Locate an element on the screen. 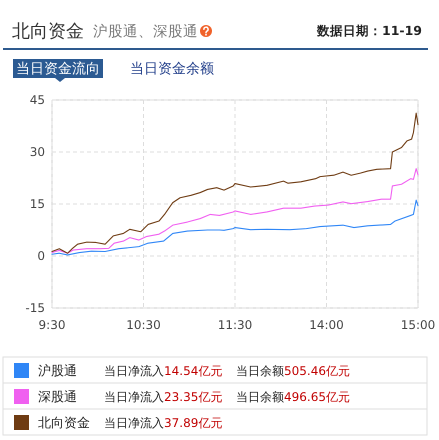 The height and width of the screenshot is (440, 439). y-tick-label: 0 is located at coordinates (41, 256).